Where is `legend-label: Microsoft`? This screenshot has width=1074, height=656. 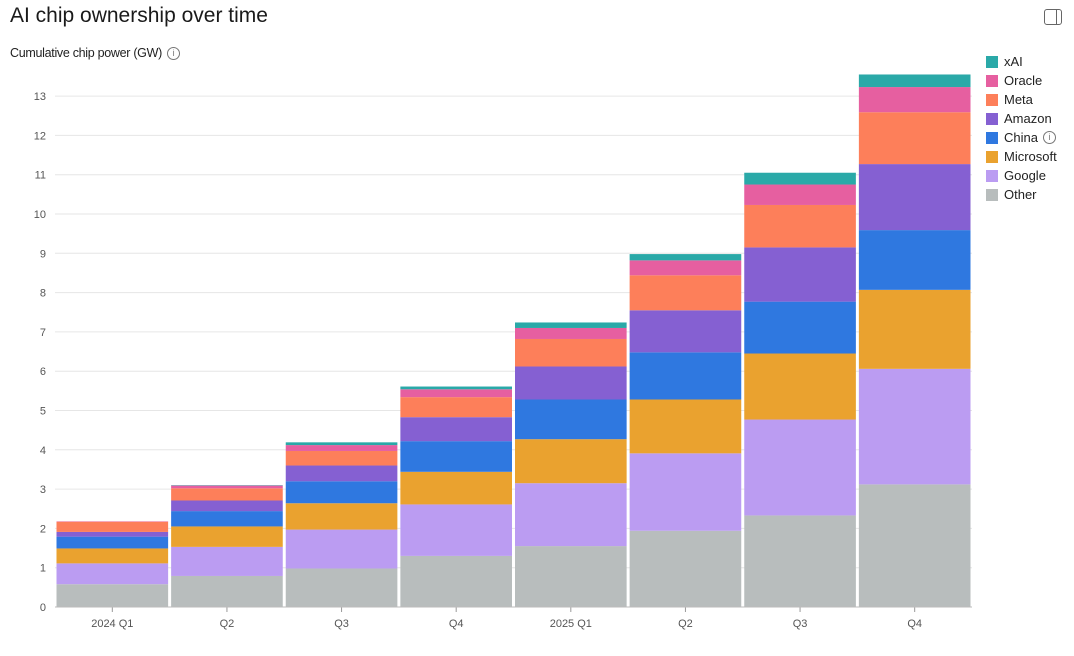
legend-label: Microsoft is located at coordinates (1030, 156).